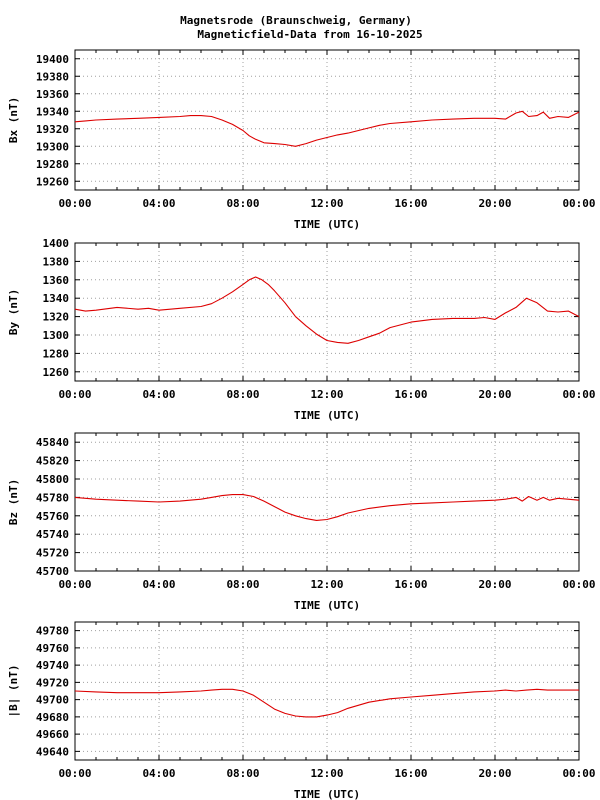 The image size is (600, 800). Describe the element at coordinates (52, 461) in the screenshot. I see `y-tick-label: 45820` at that location.